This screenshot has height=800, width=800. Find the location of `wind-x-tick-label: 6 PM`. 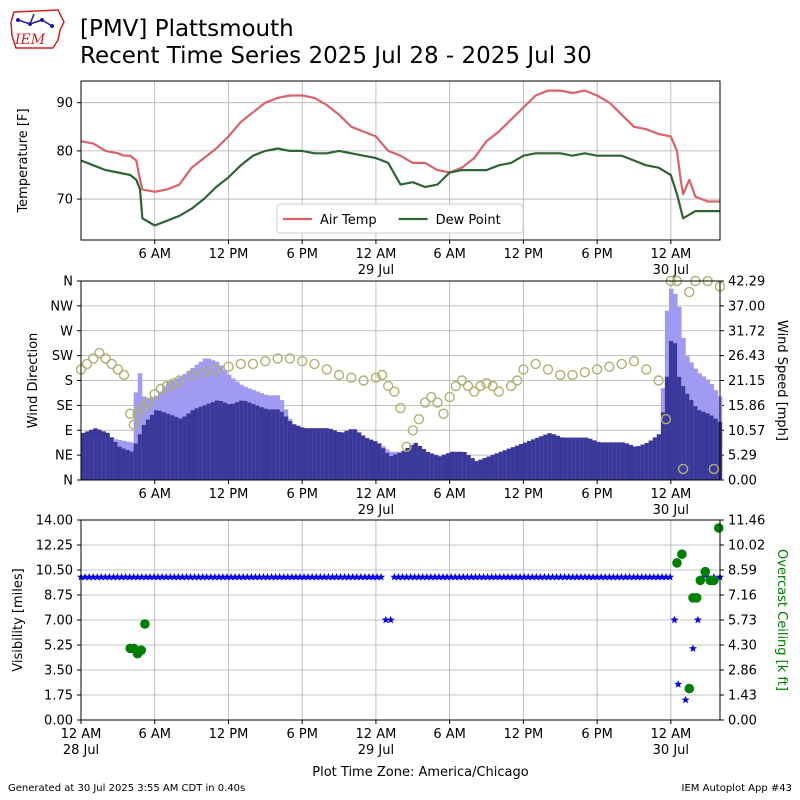

wind-x-tick-label: 6 PM is located at coordinates (596, 494).